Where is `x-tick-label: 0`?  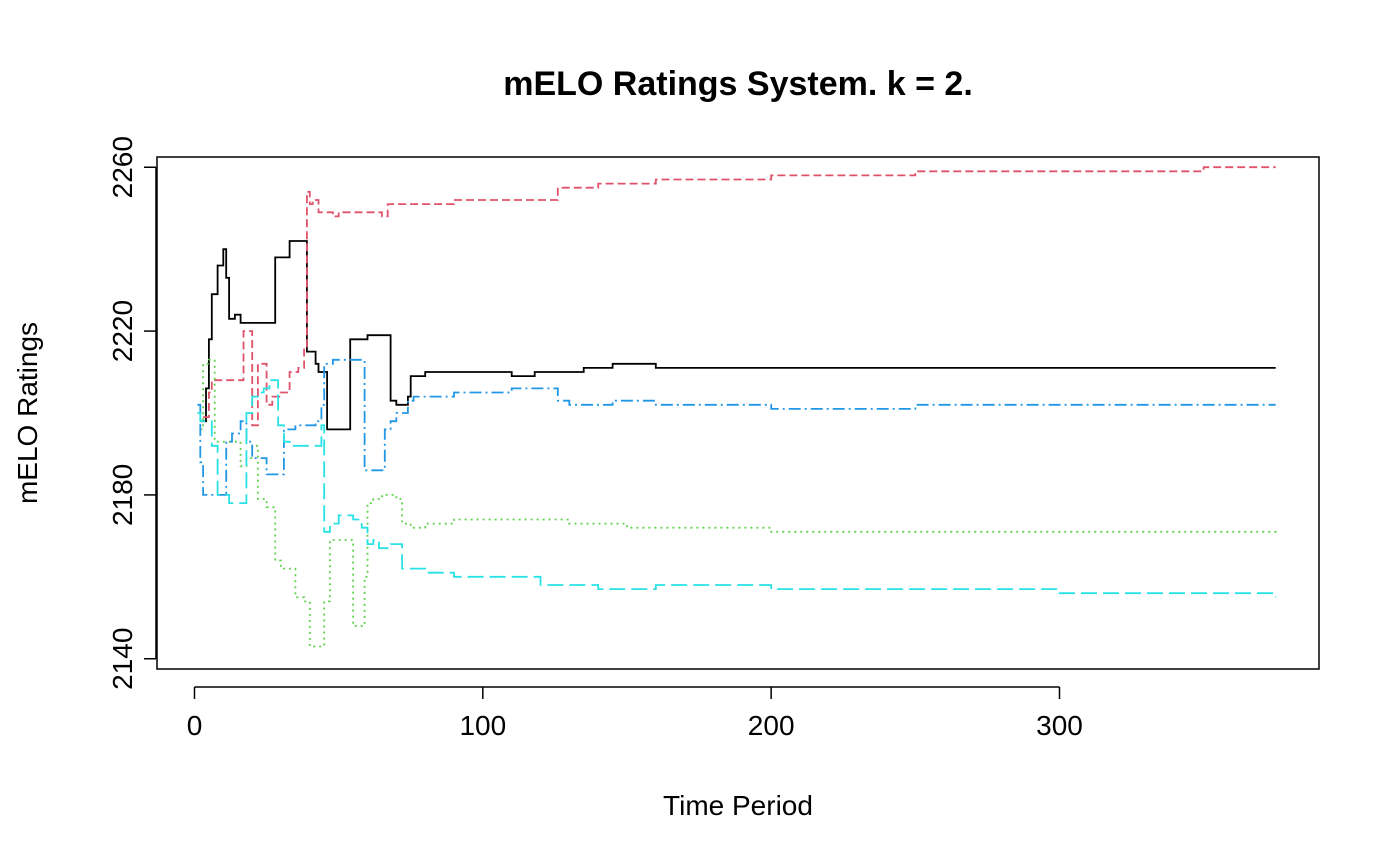 x-tick-label: 0 is located at coordinates (195, 725).